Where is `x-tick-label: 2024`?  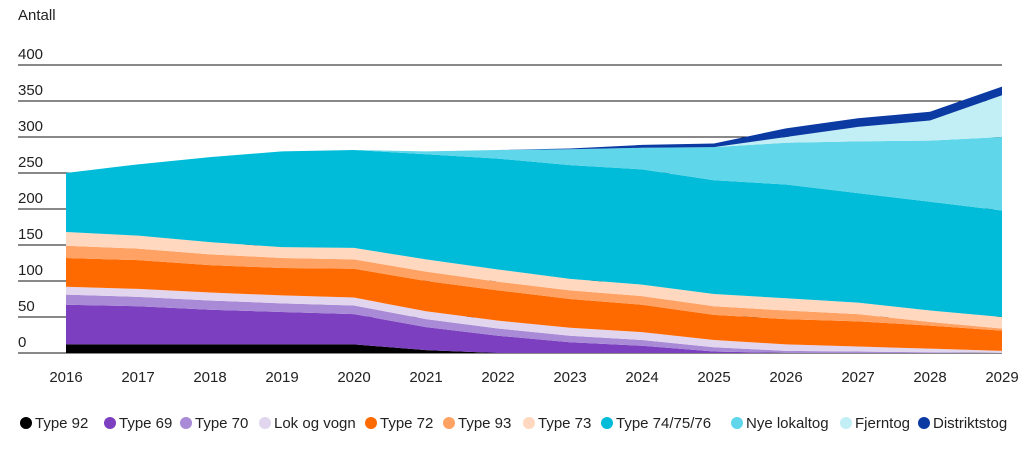 x-tick-label: 2024 is located at coordinates (641, 377).